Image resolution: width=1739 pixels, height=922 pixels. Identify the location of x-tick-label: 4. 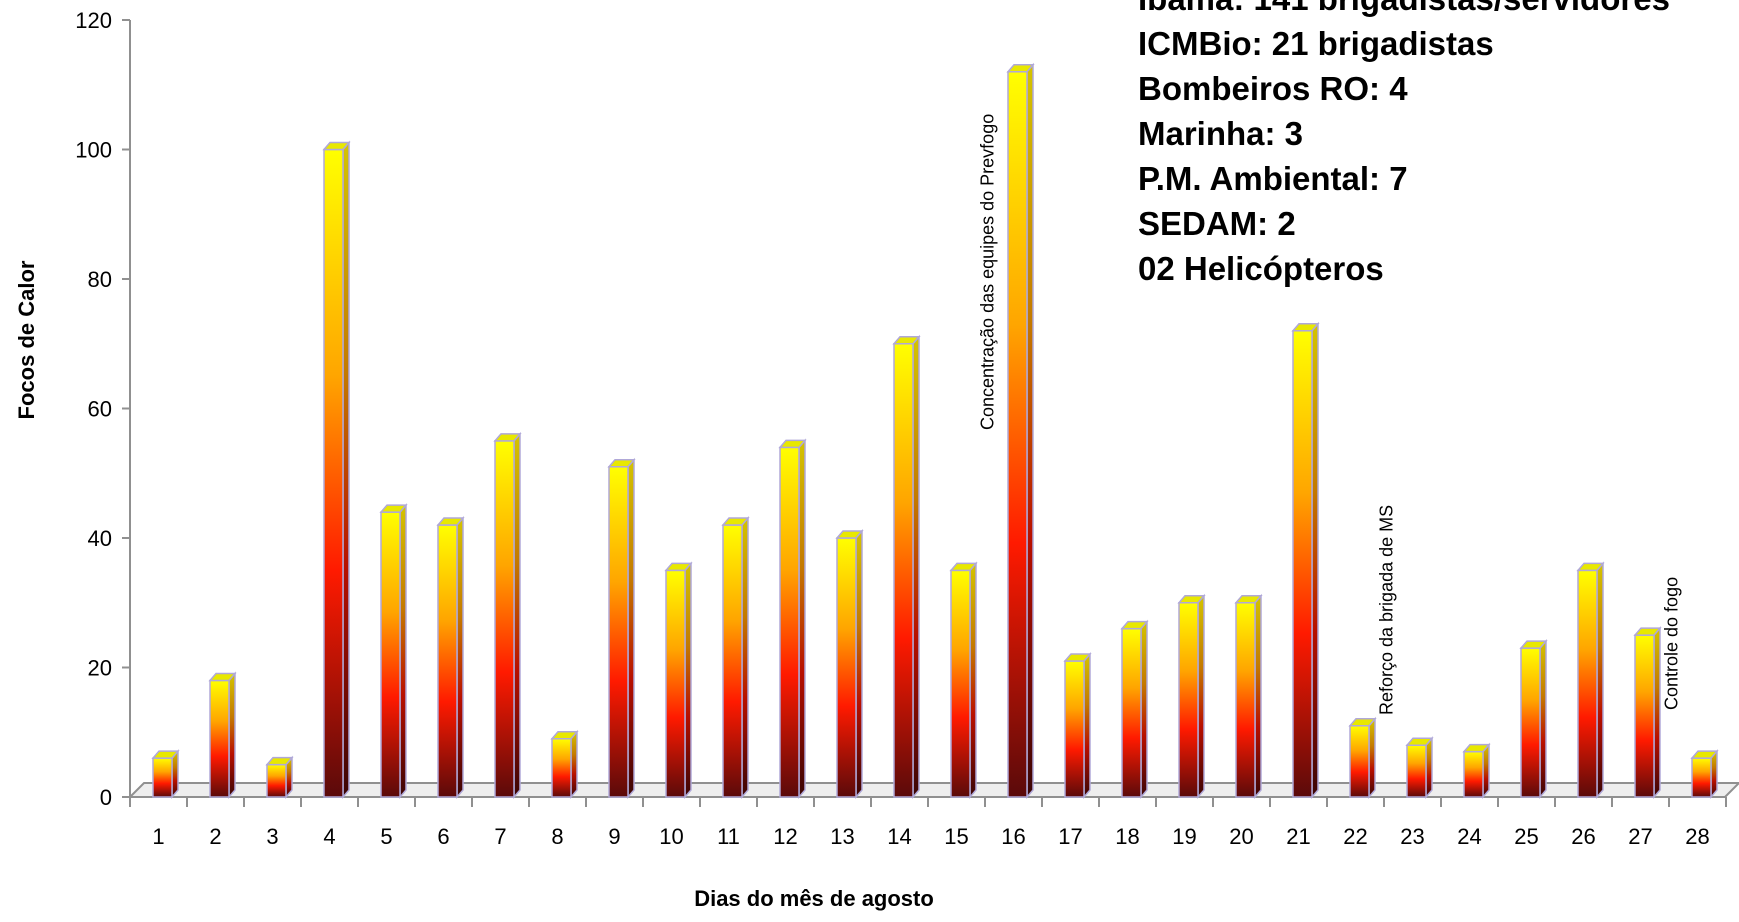
(329, 836).